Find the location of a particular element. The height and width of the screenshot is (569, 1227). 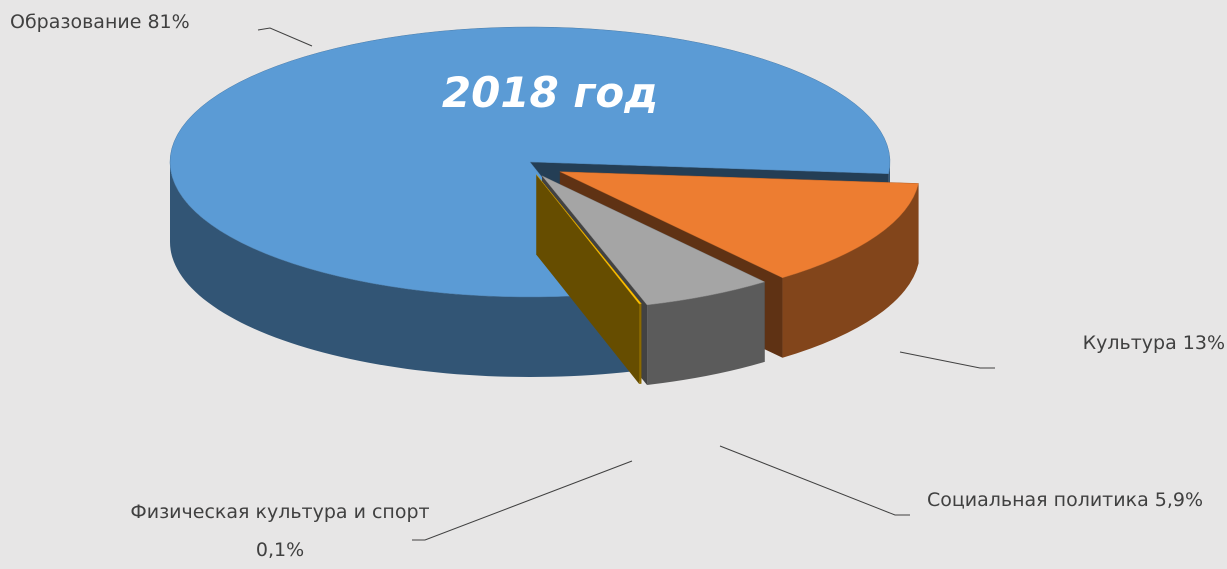

category-label: Образование is located at coordinates (76, 22).